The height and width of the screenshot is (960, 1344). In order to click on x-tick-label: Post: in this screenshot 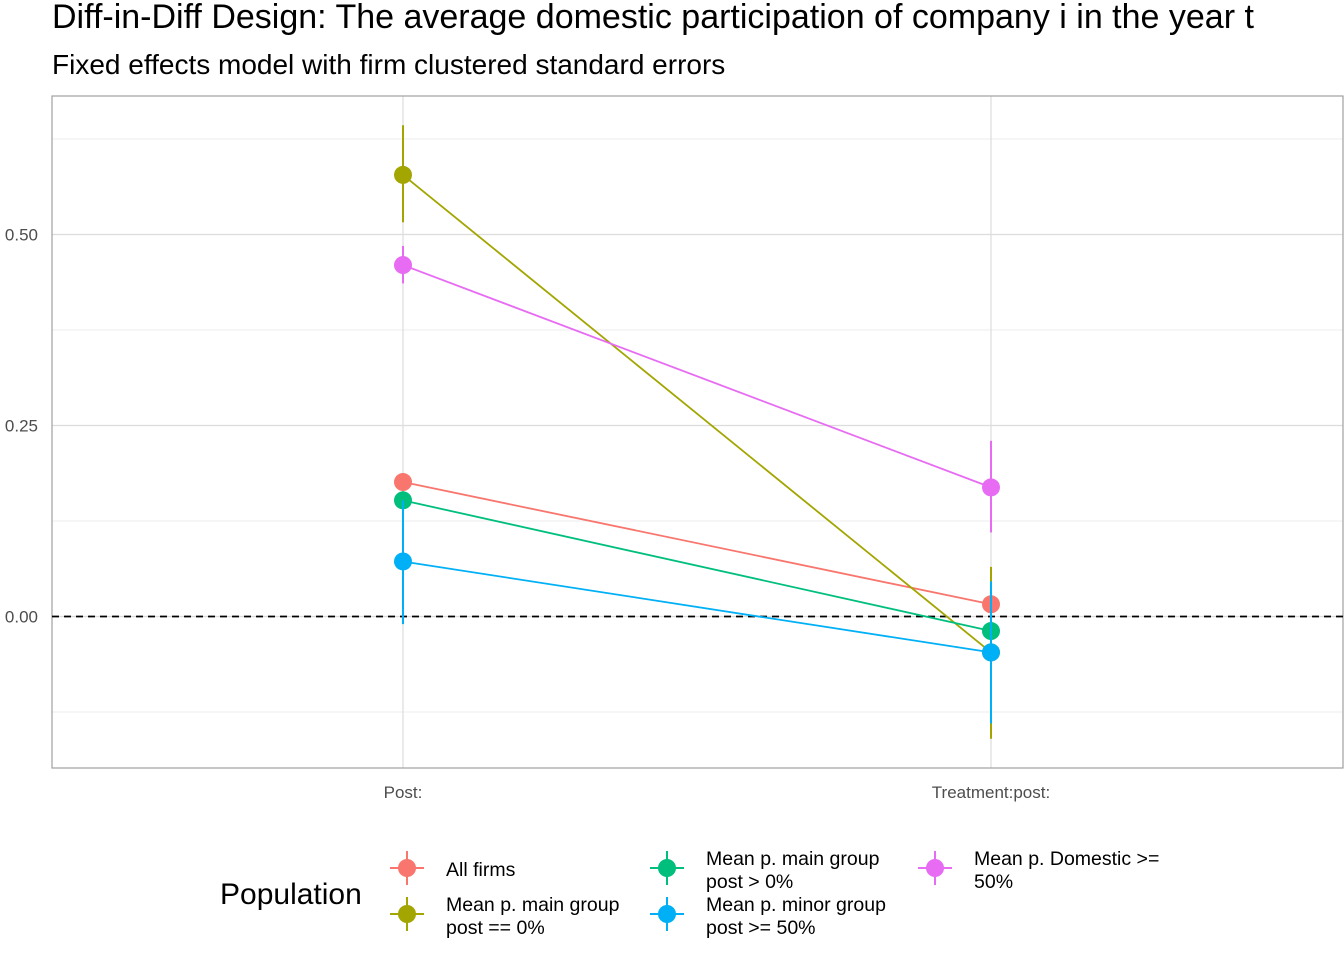, I will do `click(403, 792)`.